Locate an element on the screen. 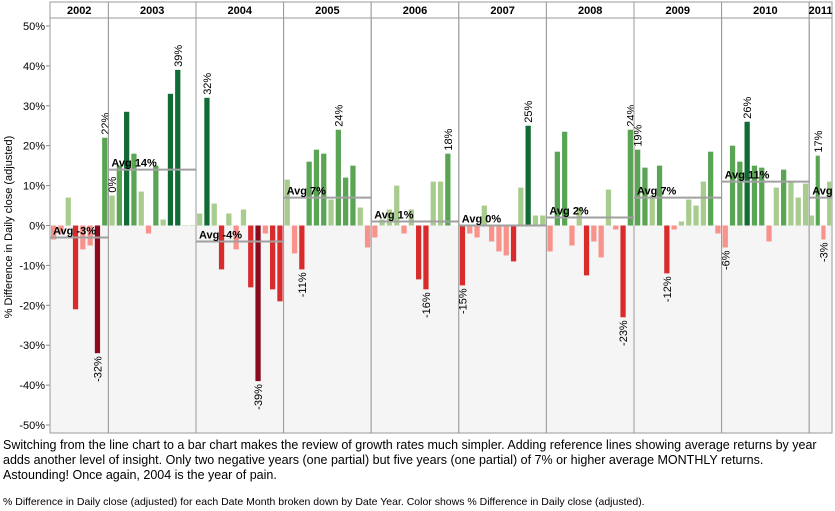 The image size is (835, 511). data-label: 22% is located at coordinates (106, 123).